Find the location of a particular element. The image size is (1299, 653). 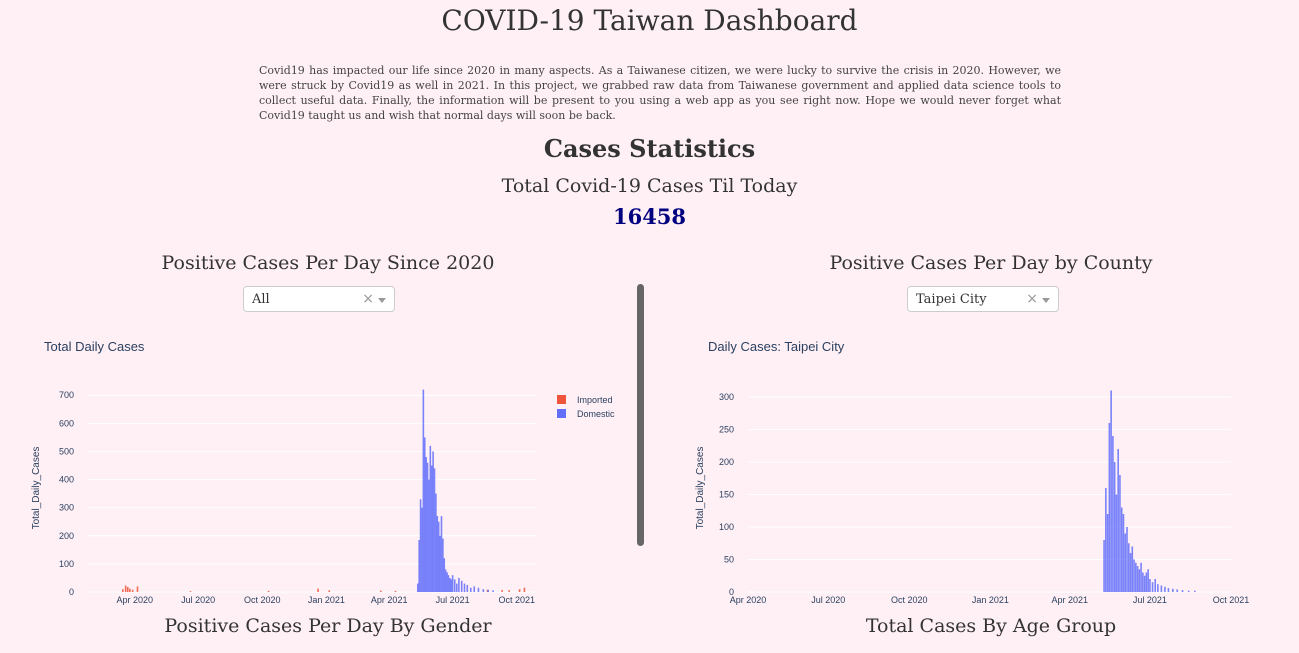

legend-label: Imported is located at coordinates (595, 400).